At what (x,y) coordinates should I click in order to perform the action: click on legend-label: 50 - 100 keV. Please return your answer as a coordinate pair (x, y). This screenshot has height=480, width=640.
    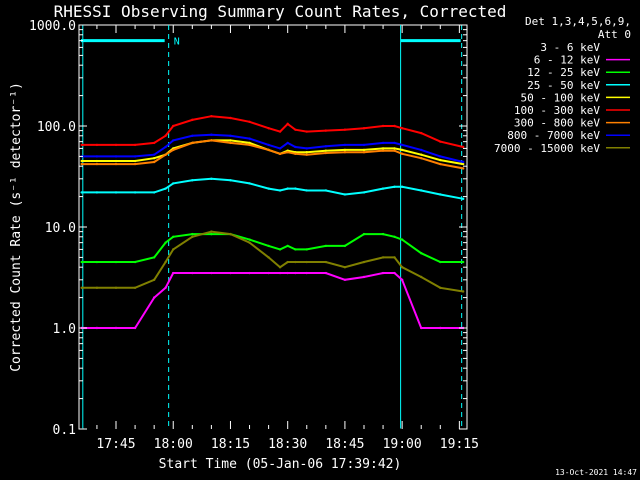
    Looking at the image, I should click on (561, 97).